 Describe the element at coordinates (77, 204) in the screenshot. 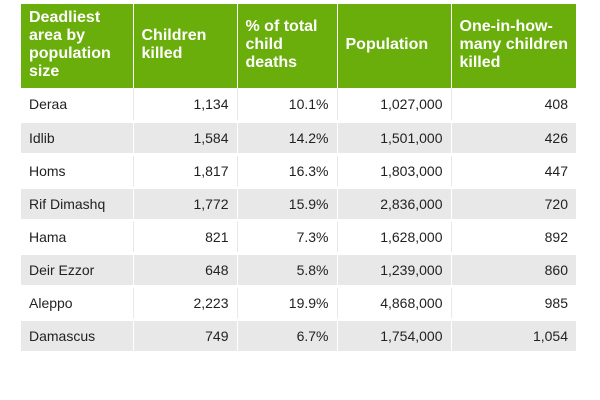

I see `cell-area: Rif Dimashq` at that location.